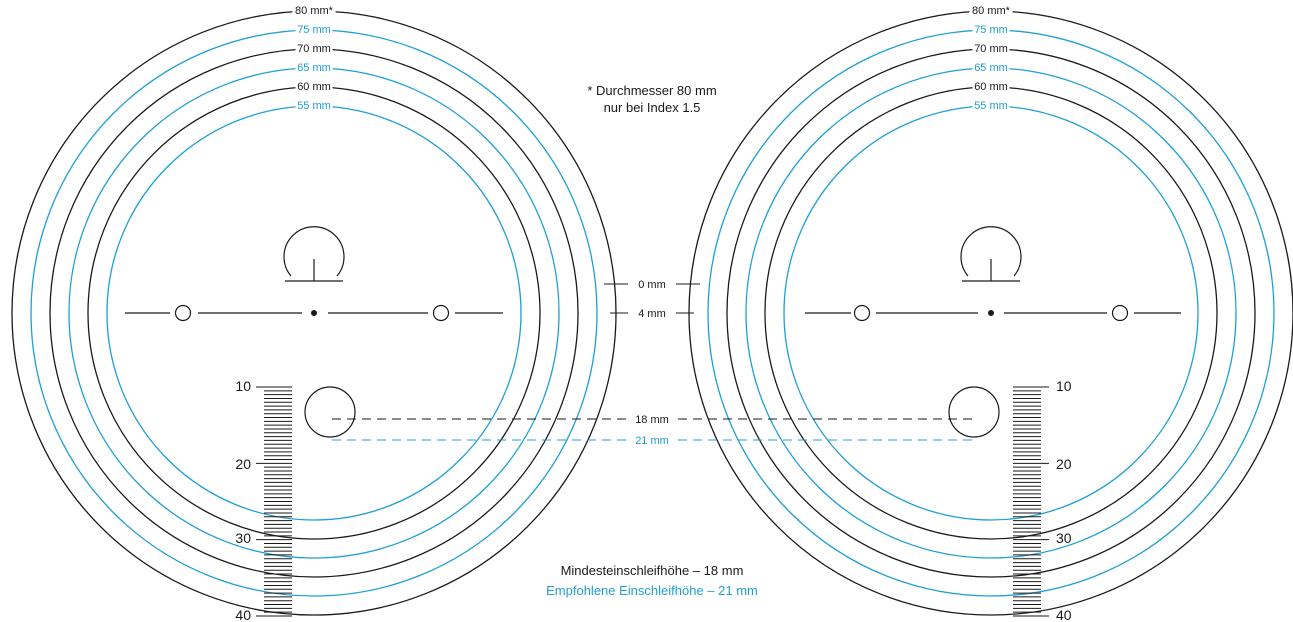 The height and width of the screenshot is (622, 1293). Describe the element at coordinates (1064, 538) in the screenshot. I see `right-scale-label-30: 30` at that location.